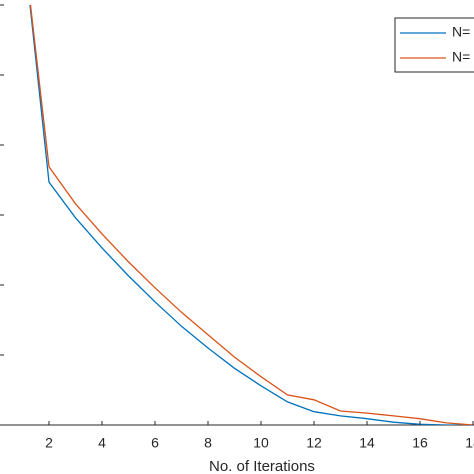 The image size is (474, 474). What do you see at coordinates (49, 443) in the screenshot?
I see `x-tick-label: 2` at bounding box center [49, 443].